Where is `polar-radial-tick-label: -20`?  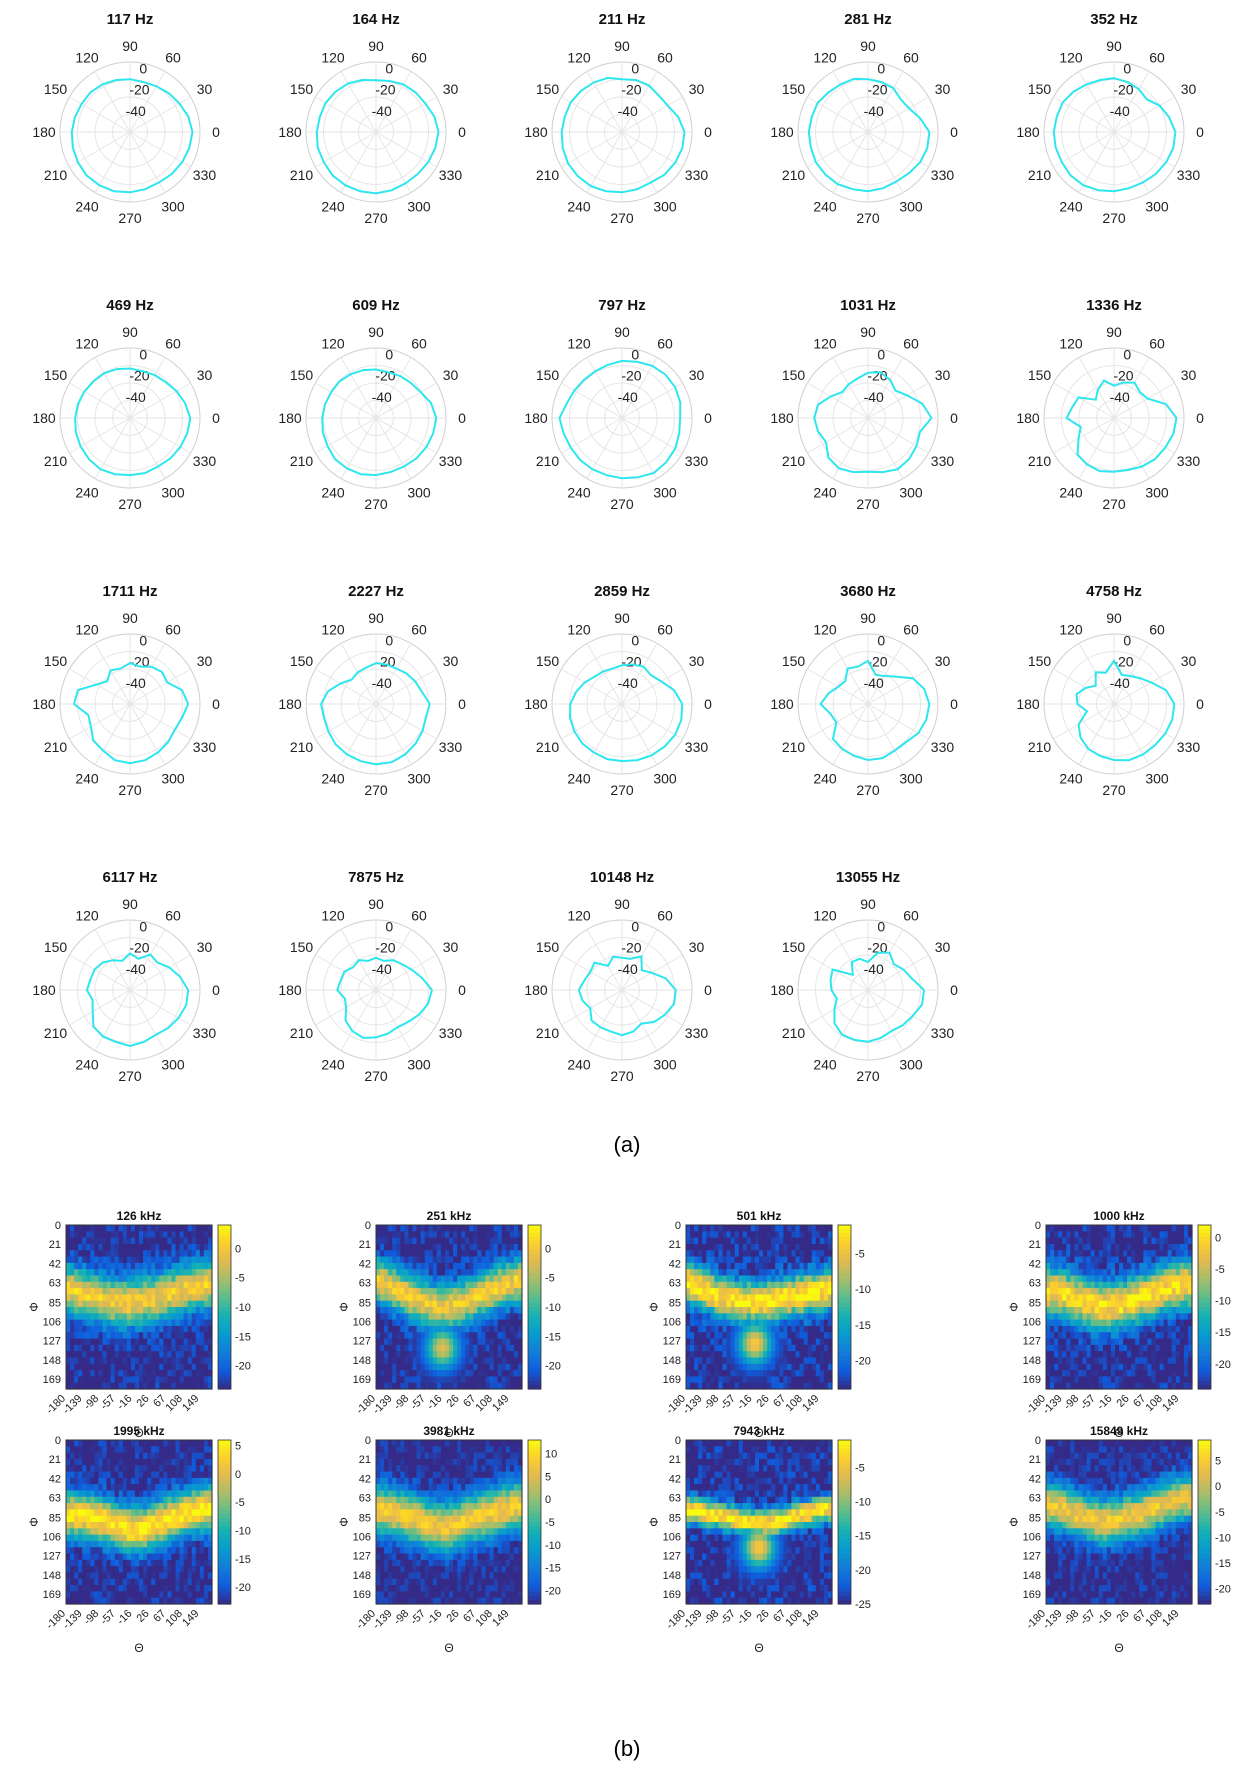
polar-radial-tick-label: -20 is located at coordinates (877, 948).